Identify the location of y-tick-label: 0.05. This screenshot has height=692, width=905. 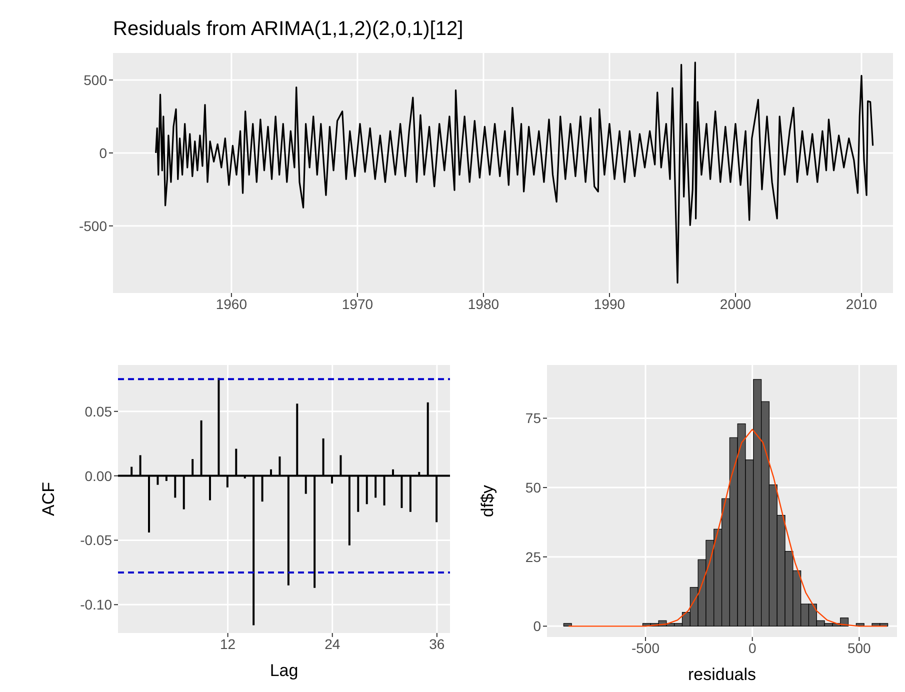
(98, 411).